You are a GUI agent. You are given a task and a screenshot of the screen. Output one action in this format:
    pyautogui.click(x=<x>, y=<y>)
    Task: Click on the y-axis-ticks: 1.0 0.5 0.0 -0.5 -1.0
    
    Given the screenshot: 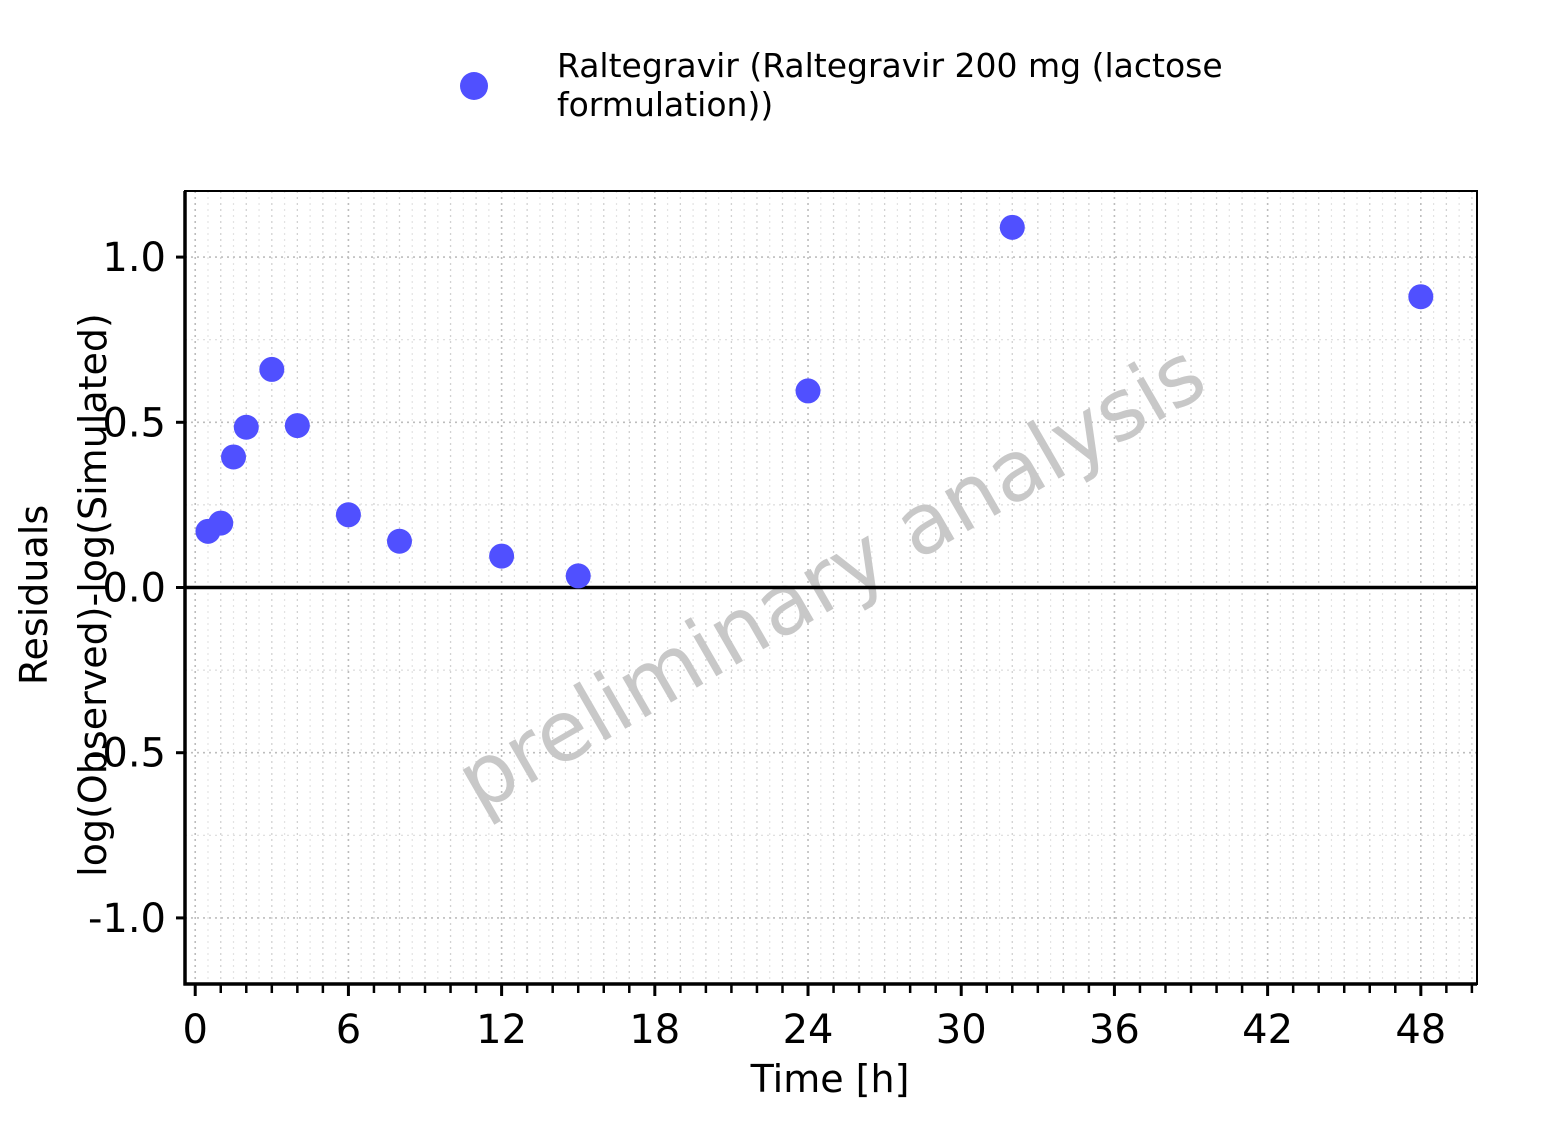 What is the action you would take?
    pyautogui.click(x=136, y=588)
    